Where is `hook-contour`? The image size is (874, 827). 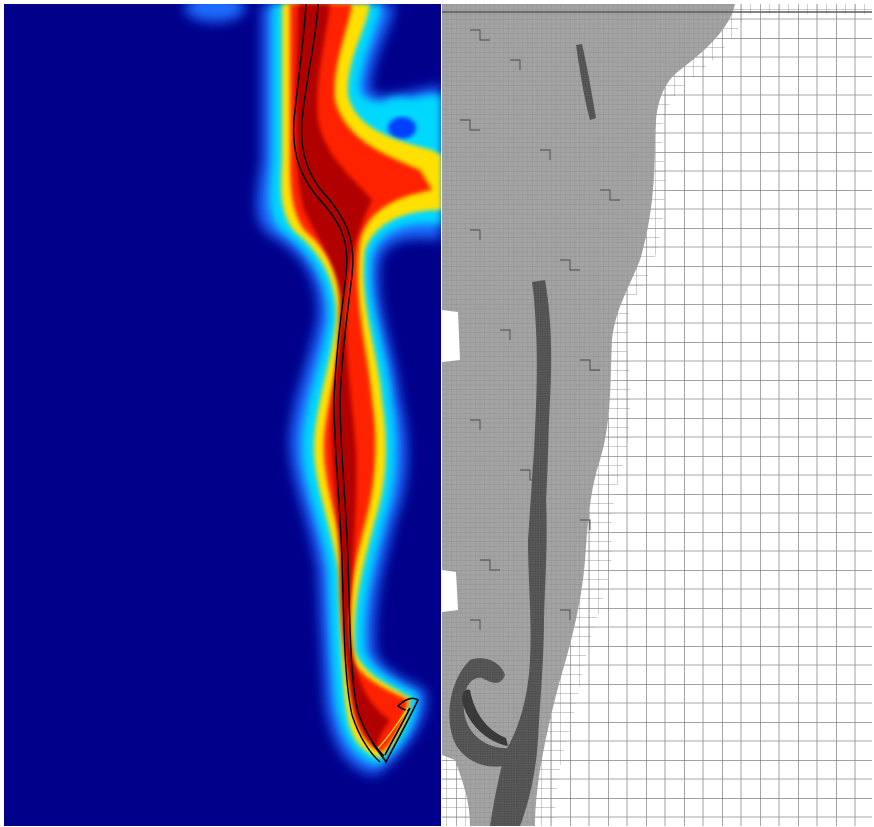 hook-contour is located at coordinates (395, 730).